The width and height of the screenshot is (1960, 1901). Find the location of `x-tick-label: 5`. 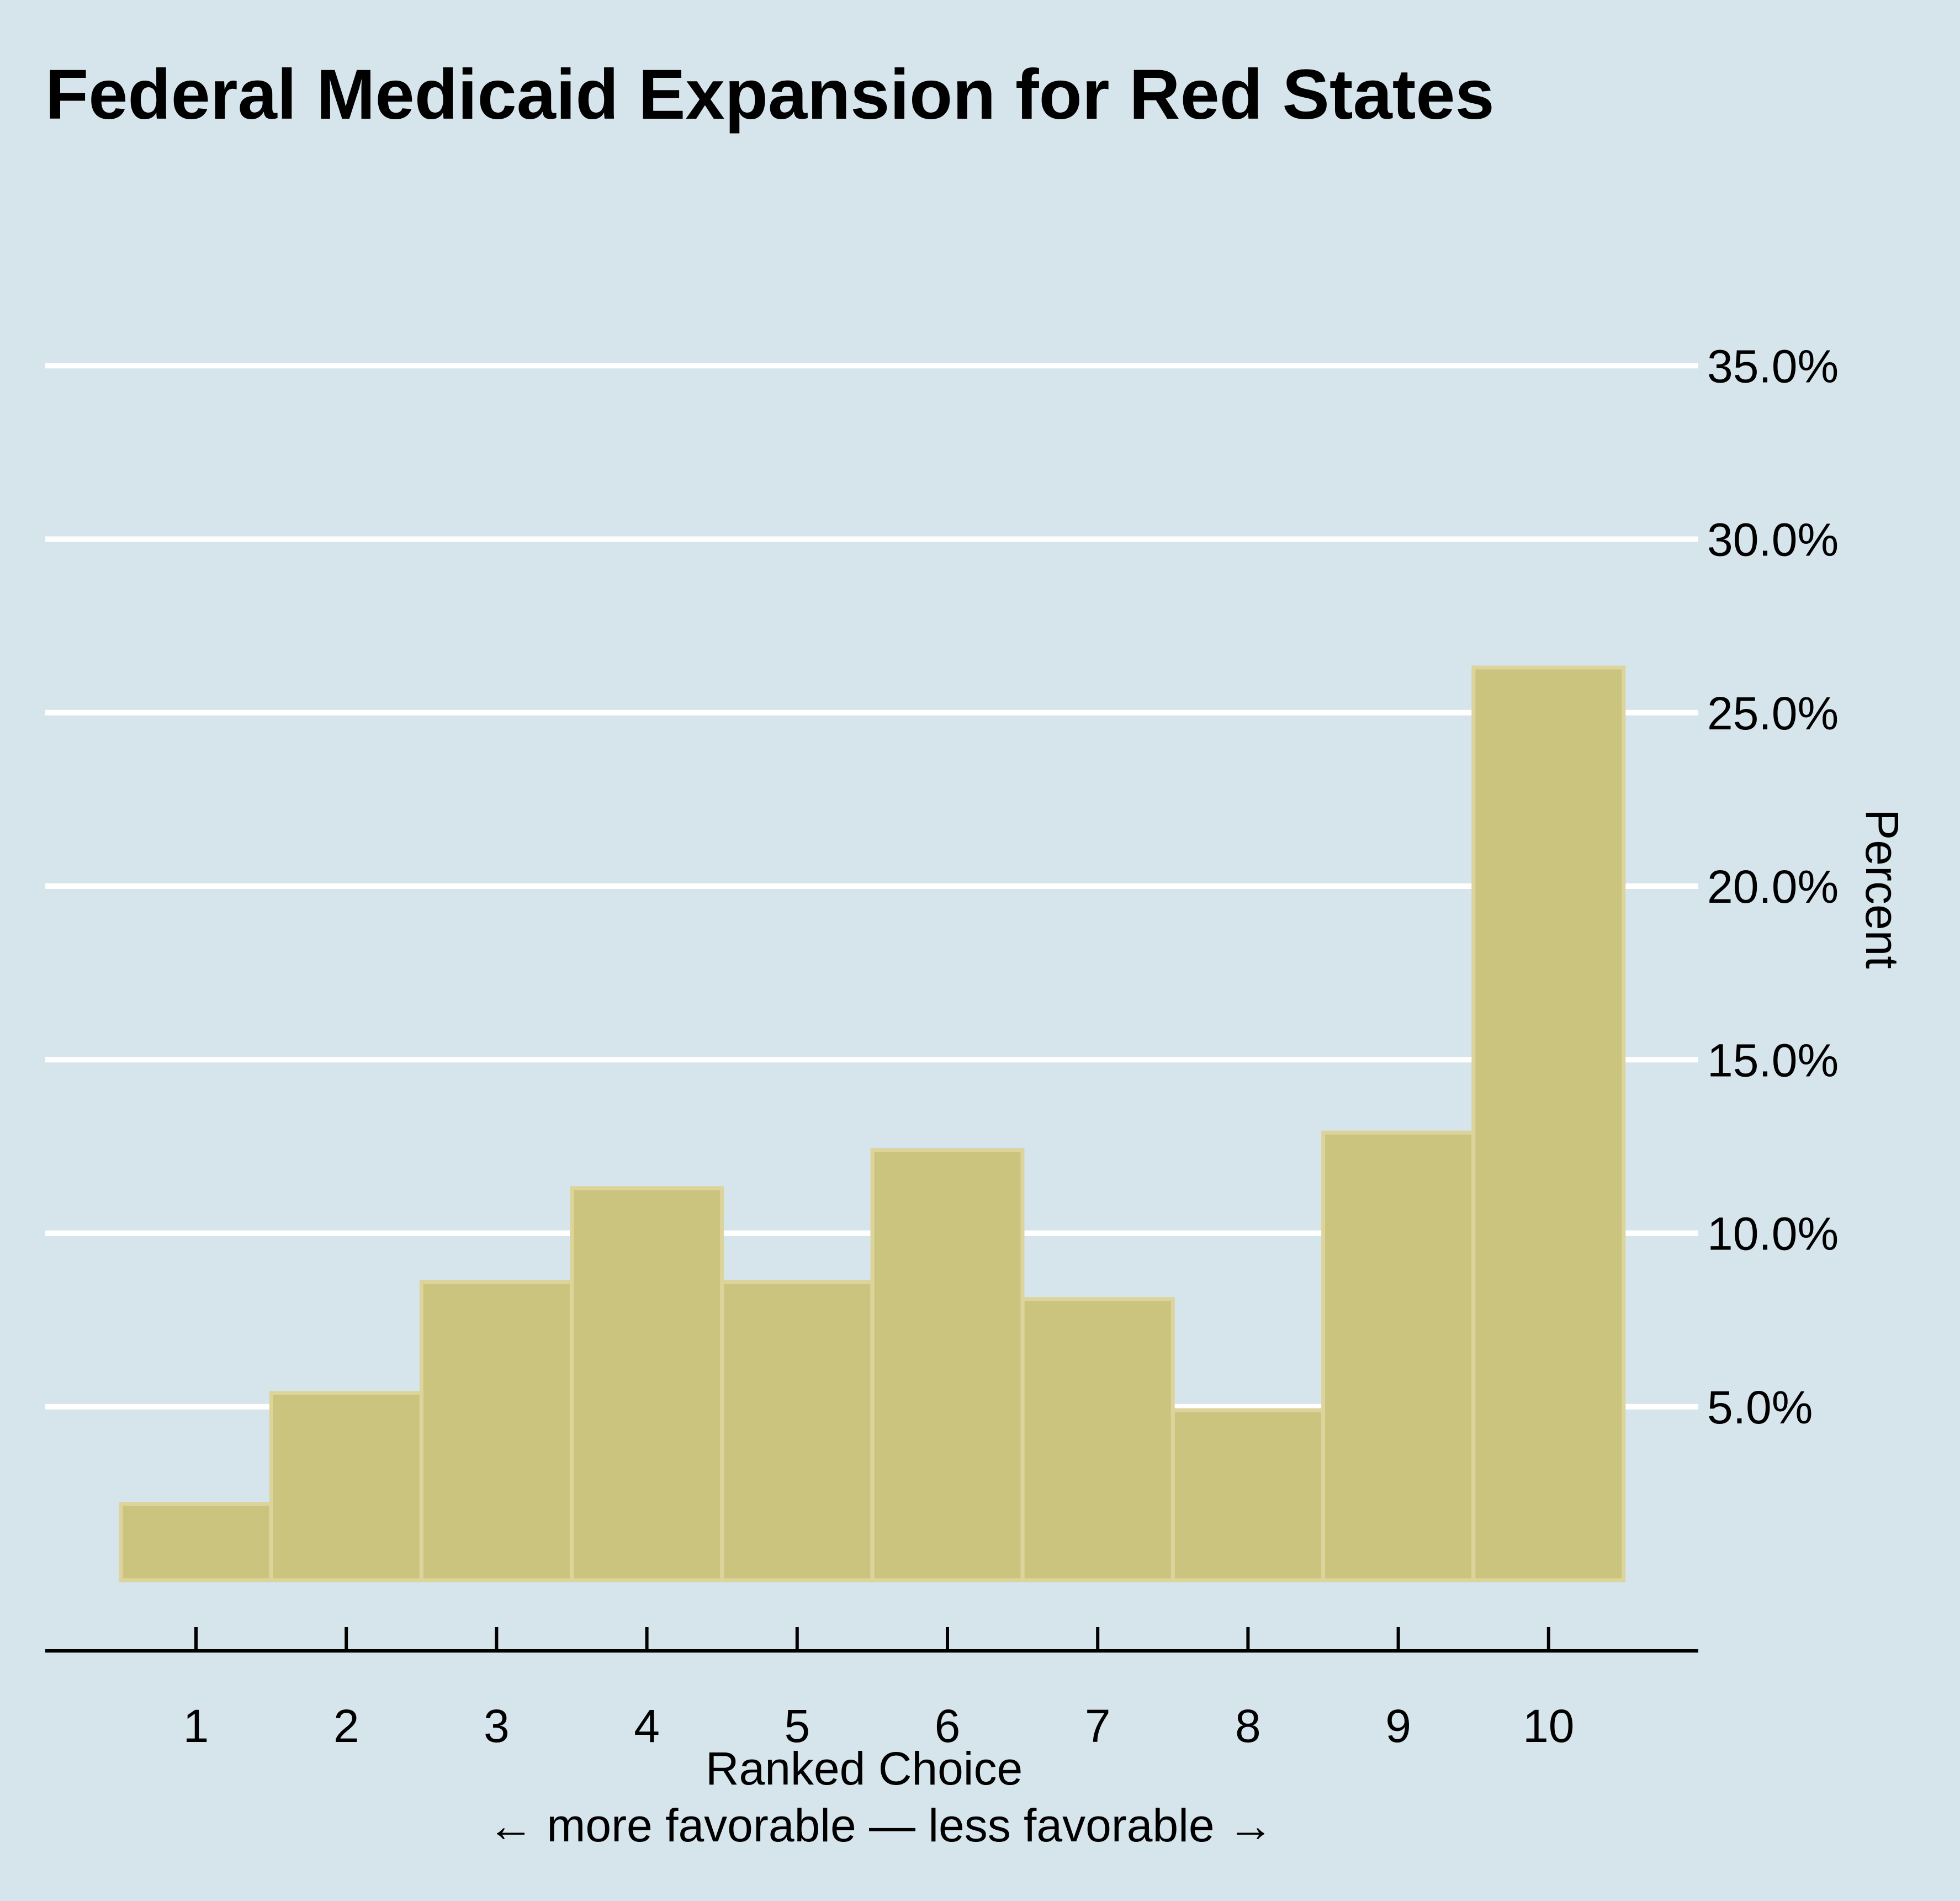

x-tick-label: 5 is located at coordinates (797, 1726).